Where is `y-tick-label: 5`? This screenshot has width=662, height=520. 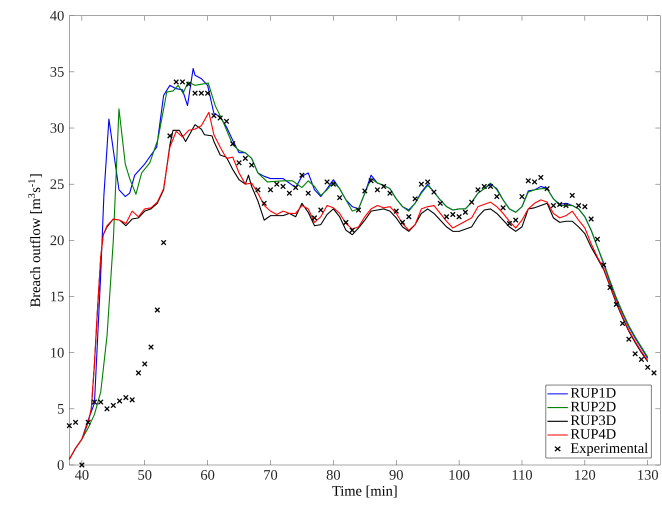 y-tick-label: 5 is located at coordinates (61, 409).